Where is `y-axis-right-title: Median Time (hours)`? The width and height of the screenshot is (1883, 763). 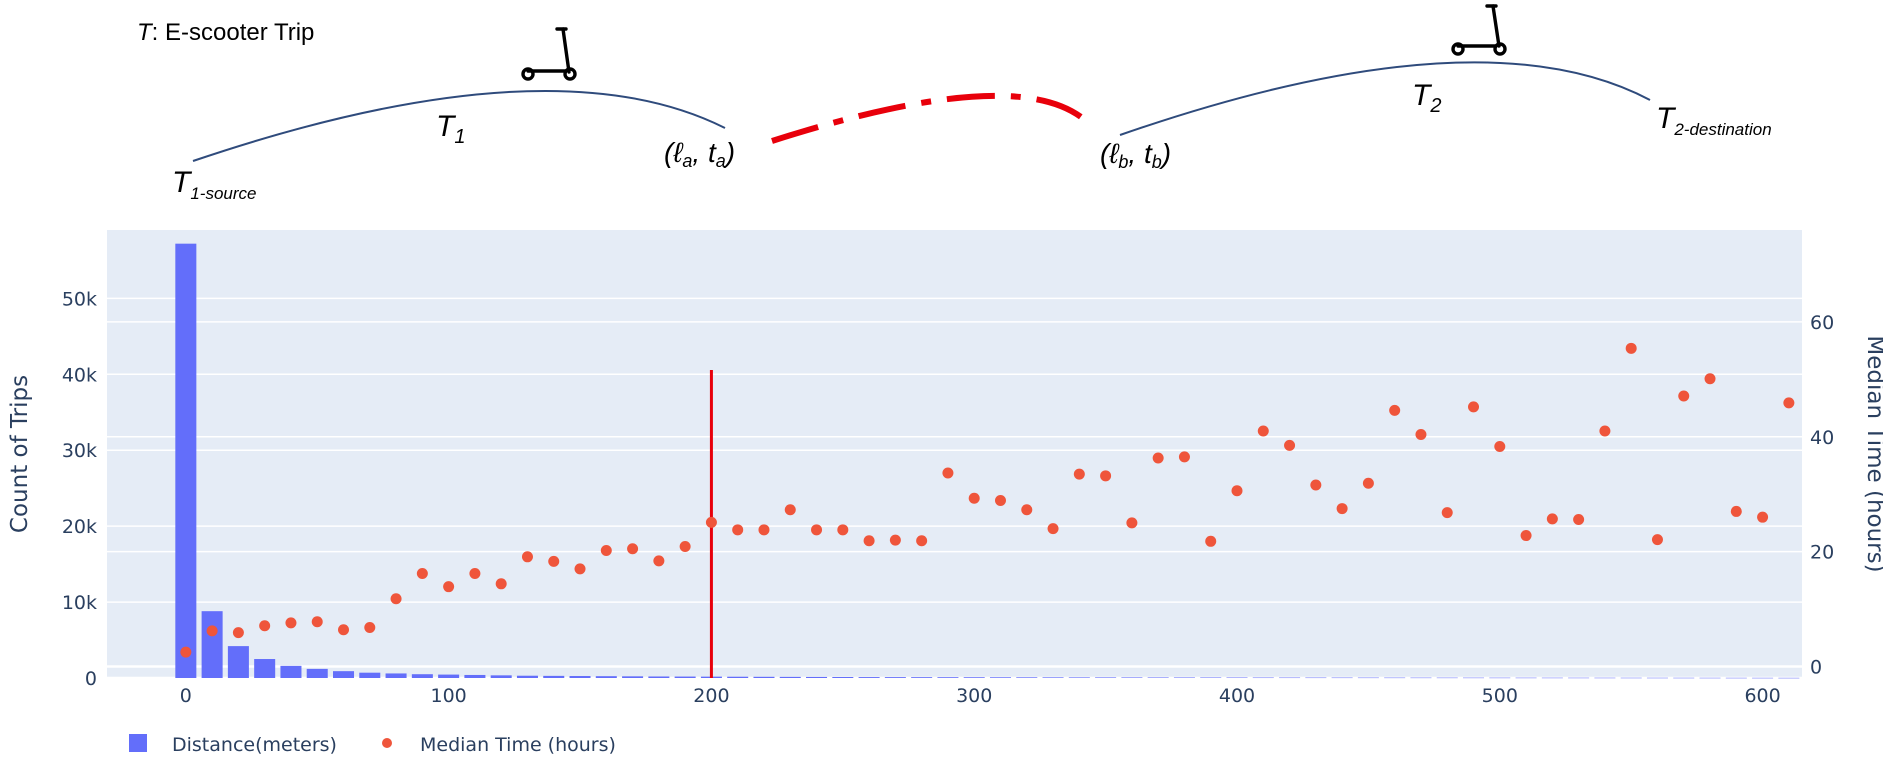 y-axis-right-title: Median Time (hours) is located at coordinates (1872, 453).